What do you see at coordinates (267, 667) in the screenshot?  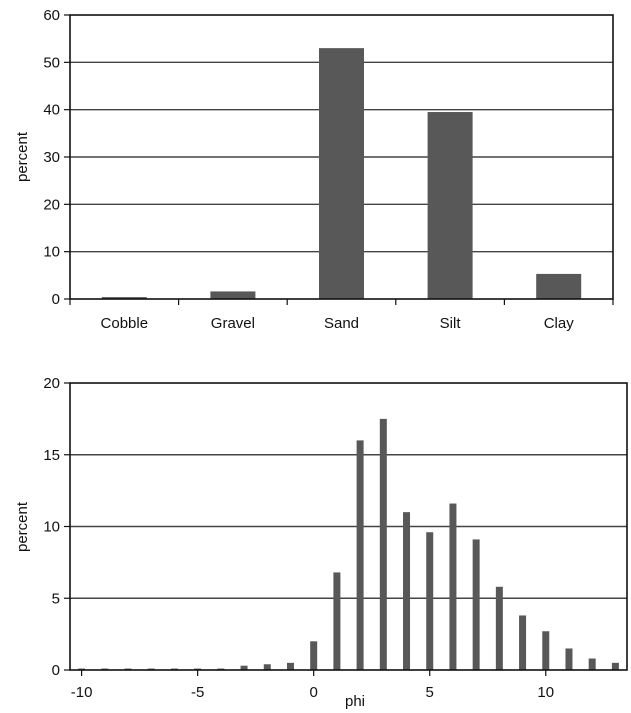 I see `bar-phi--2` at bounding box center [267, 667].